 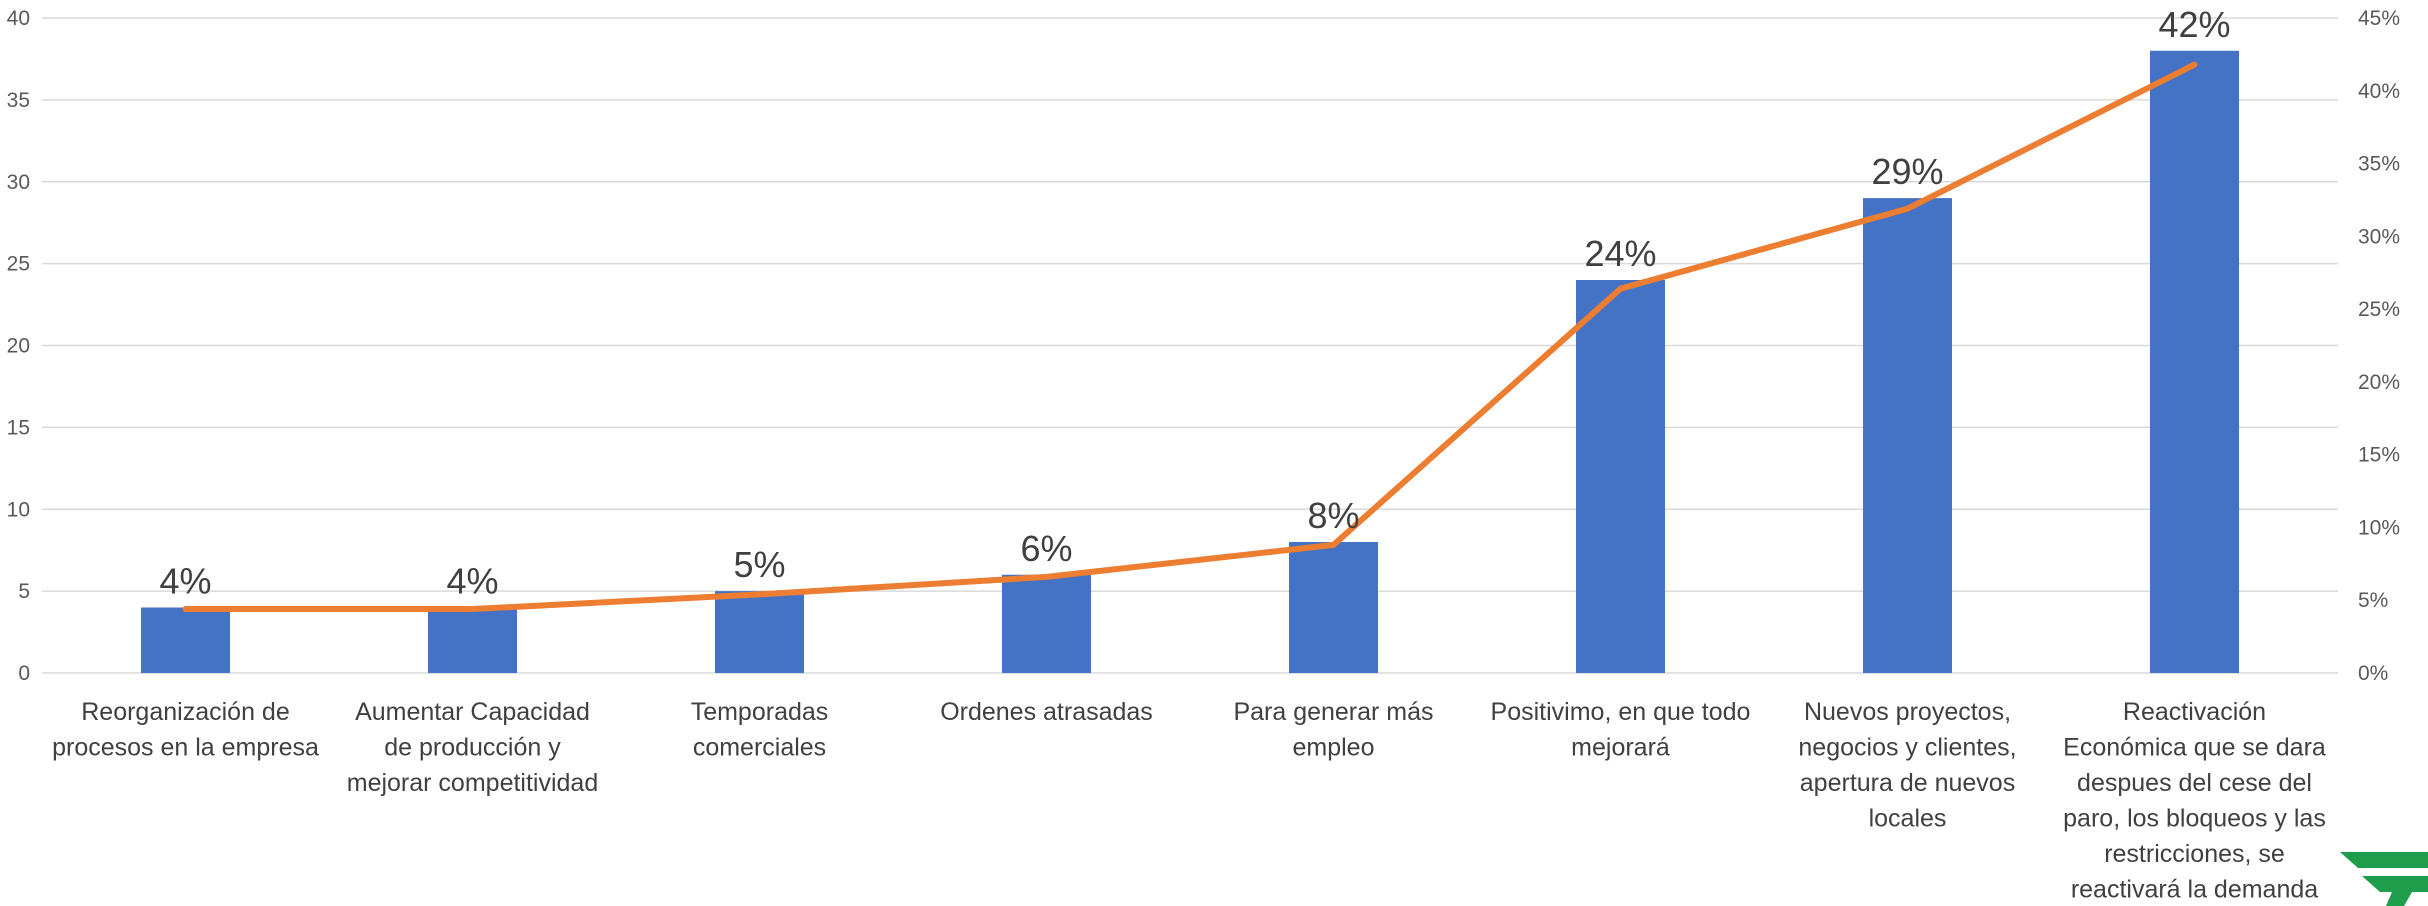 I want to click on data-label: 29%, so click(x=1907, y=171).